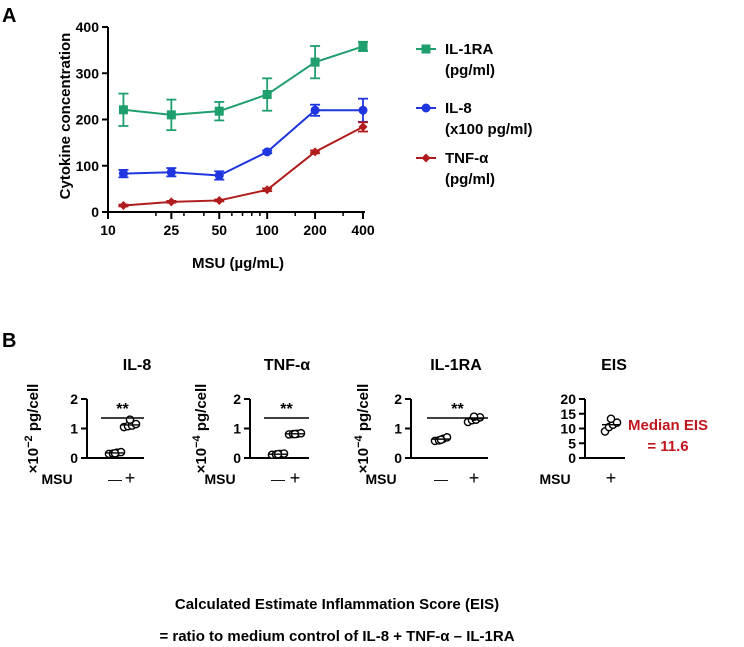 The image size is (744, 647). I want to click on panel-a-y-tick-label: 200, so click(88, 120).